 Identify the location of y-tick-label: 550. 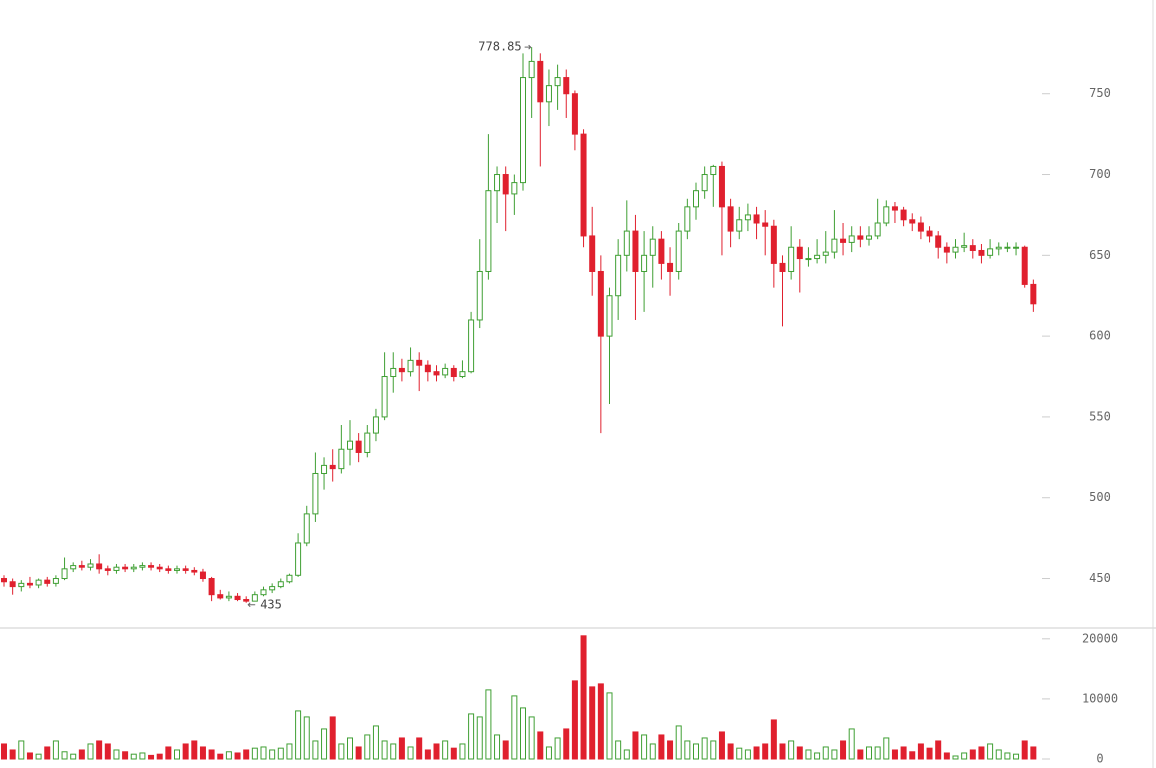
(1100, 416).